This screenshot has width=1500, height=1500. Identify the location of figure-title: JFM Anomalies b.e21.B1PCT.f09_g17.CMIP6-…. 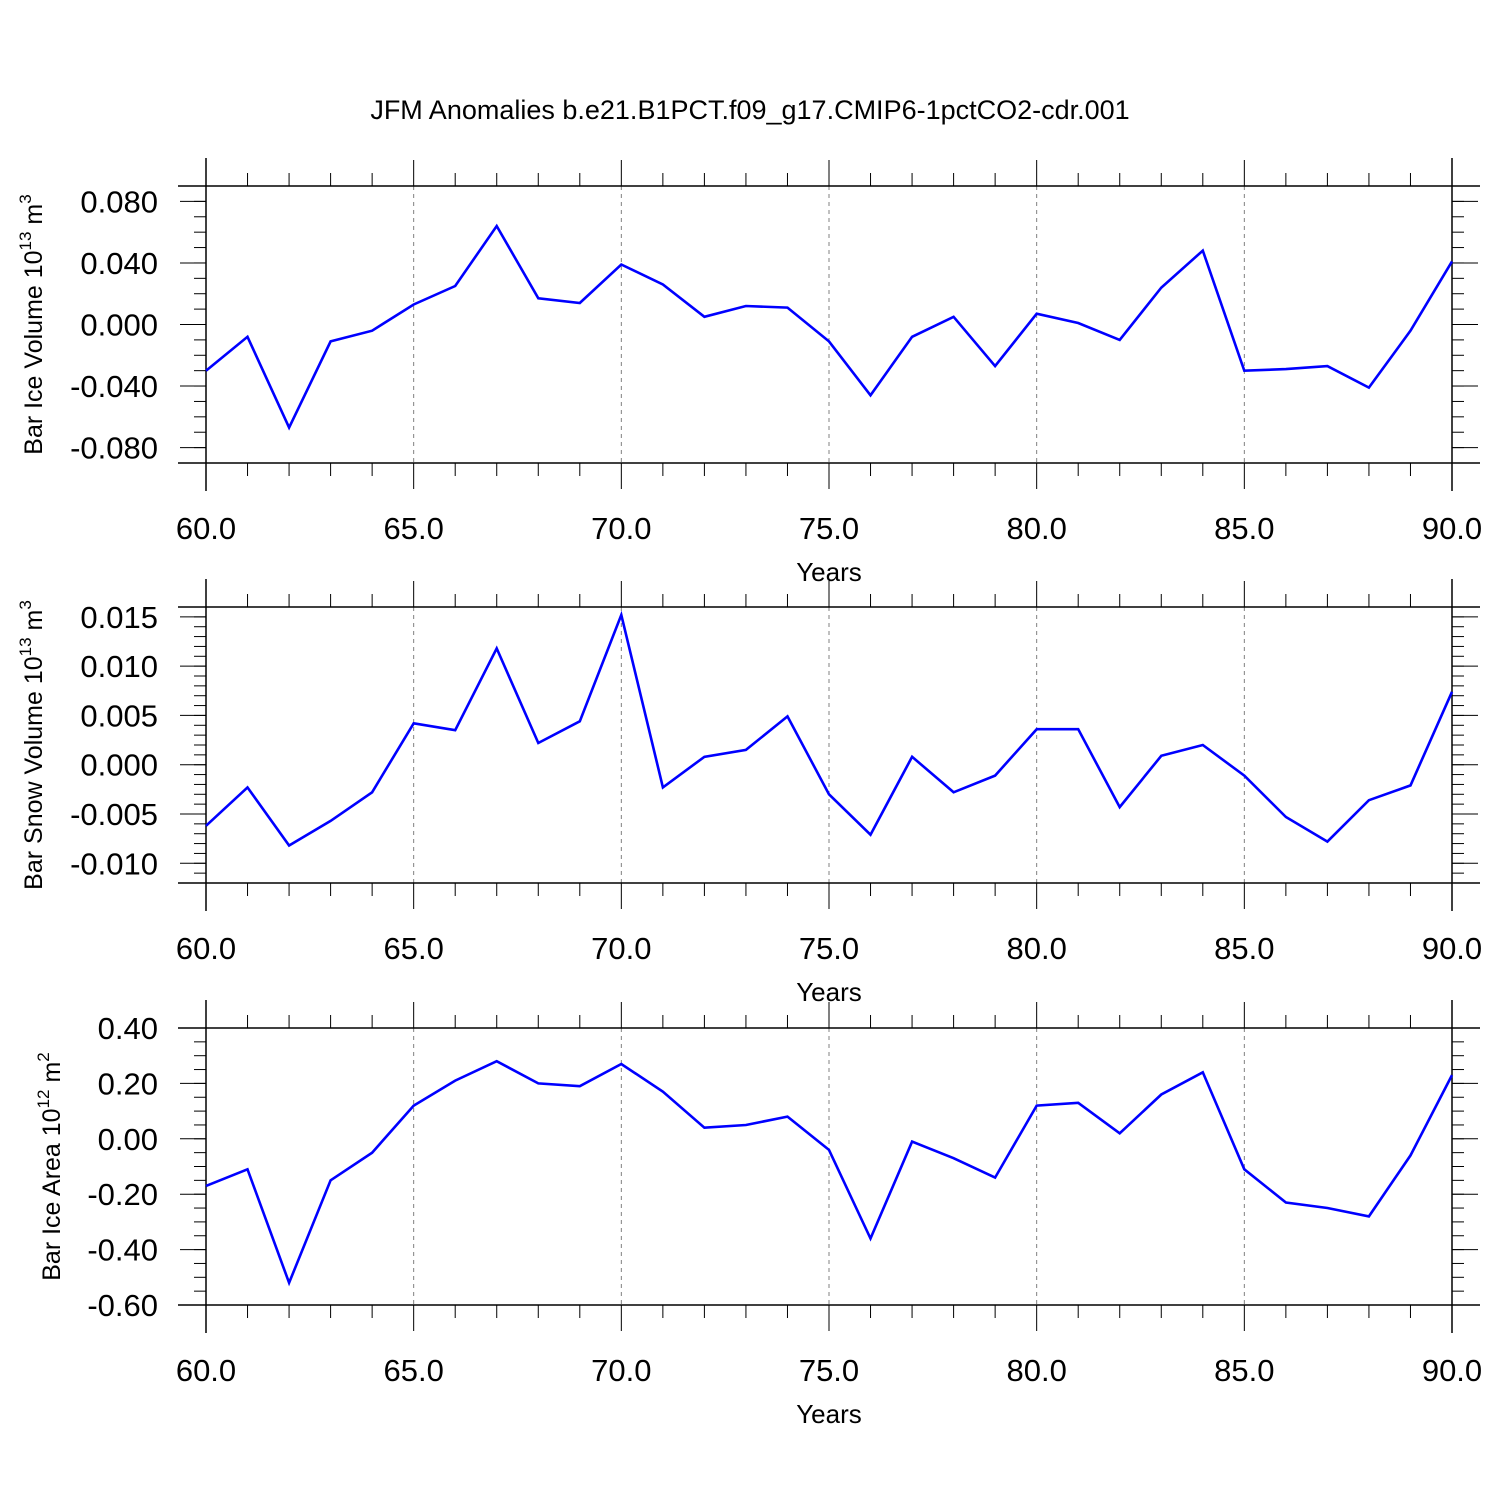
(750, 110).